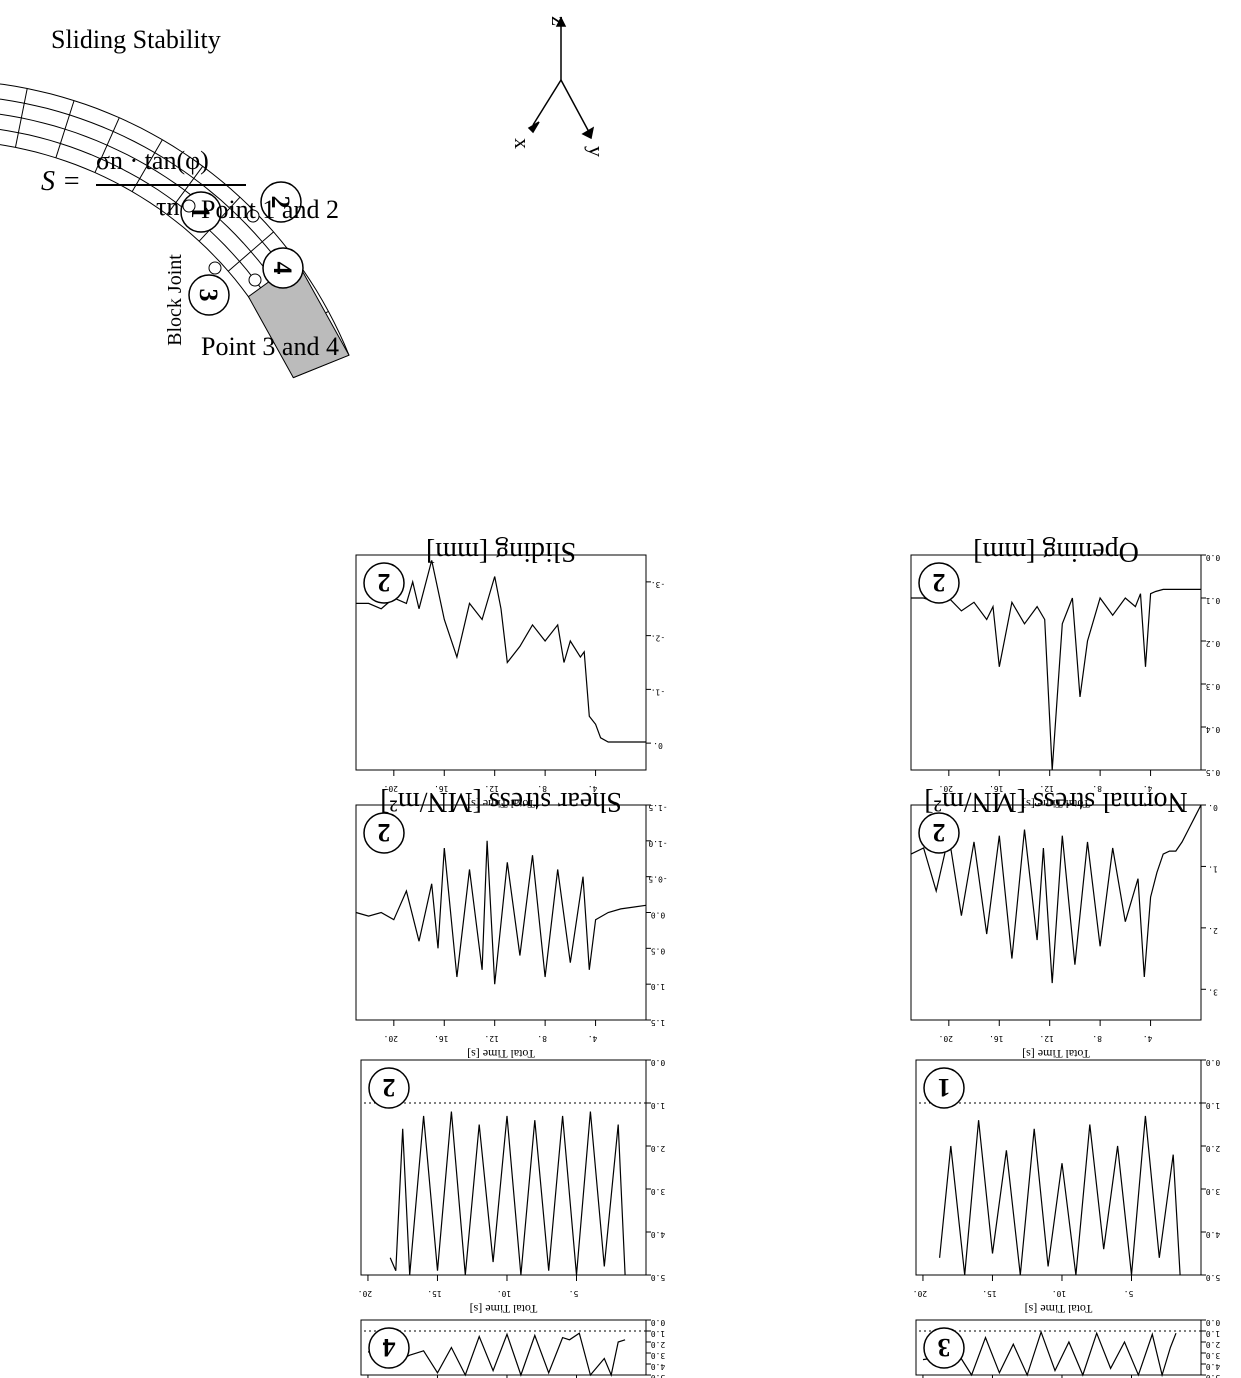 Image resolution: width=1241 pixels, height=1378 pixels. What do you see at coordinates (596, 151) in the screenshot?
I see `axis-y-label: y` at bounding box center [596, 151].